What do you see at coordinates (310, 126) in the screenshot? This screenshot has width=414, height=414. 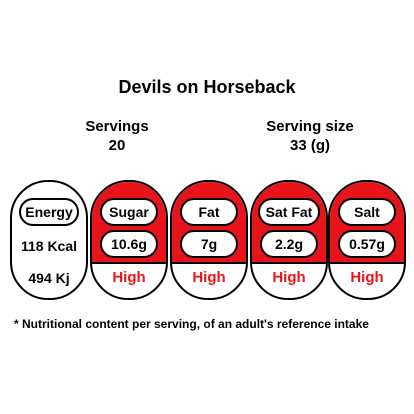 I see `serving-size-label: Serving size` at bounding box center [310, 126].